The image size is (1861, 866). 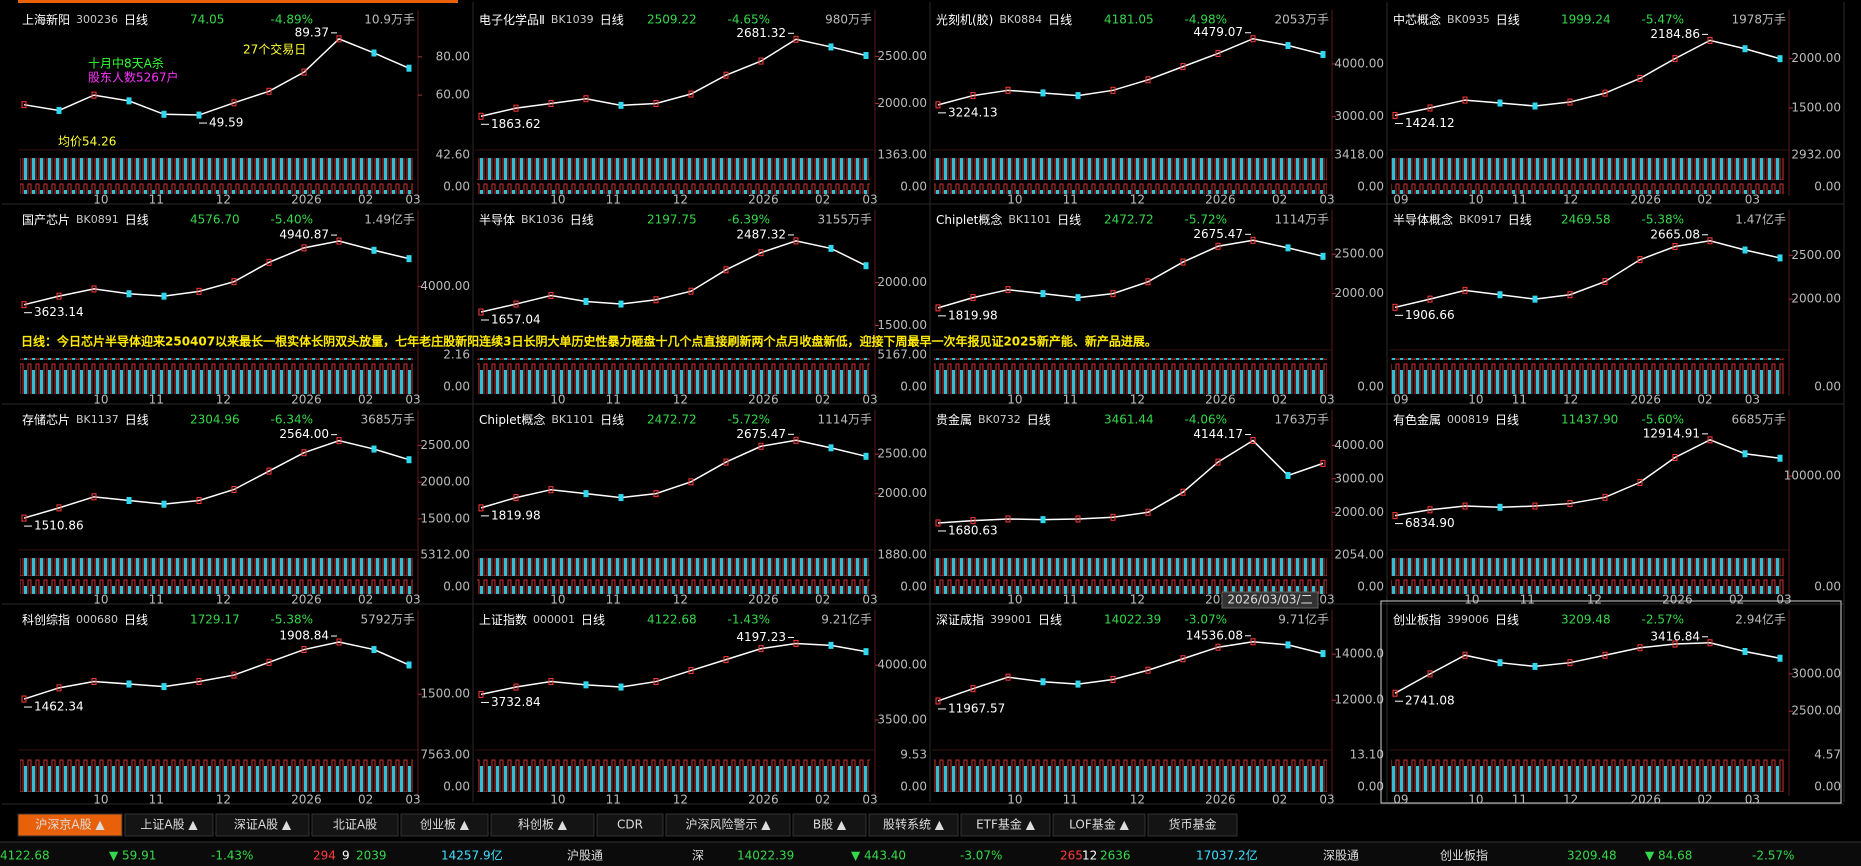 What do you see at coordinates (232, 856) in the screenshot?
I see `status-item: -1.43%` at bounding box center [232, 856].